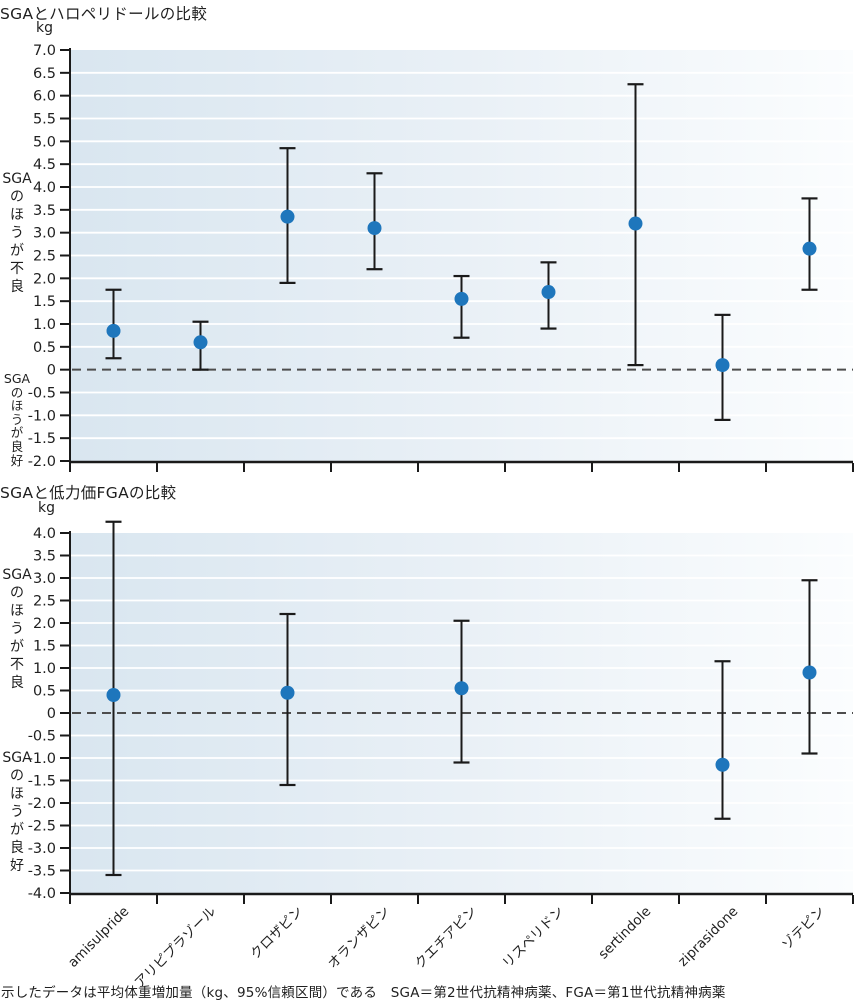 This screenshot has width=855, height=1005. Describe the element at coordinates (42, 872) in the screenshot. I see `y-tick-label: -3.5` at that location.